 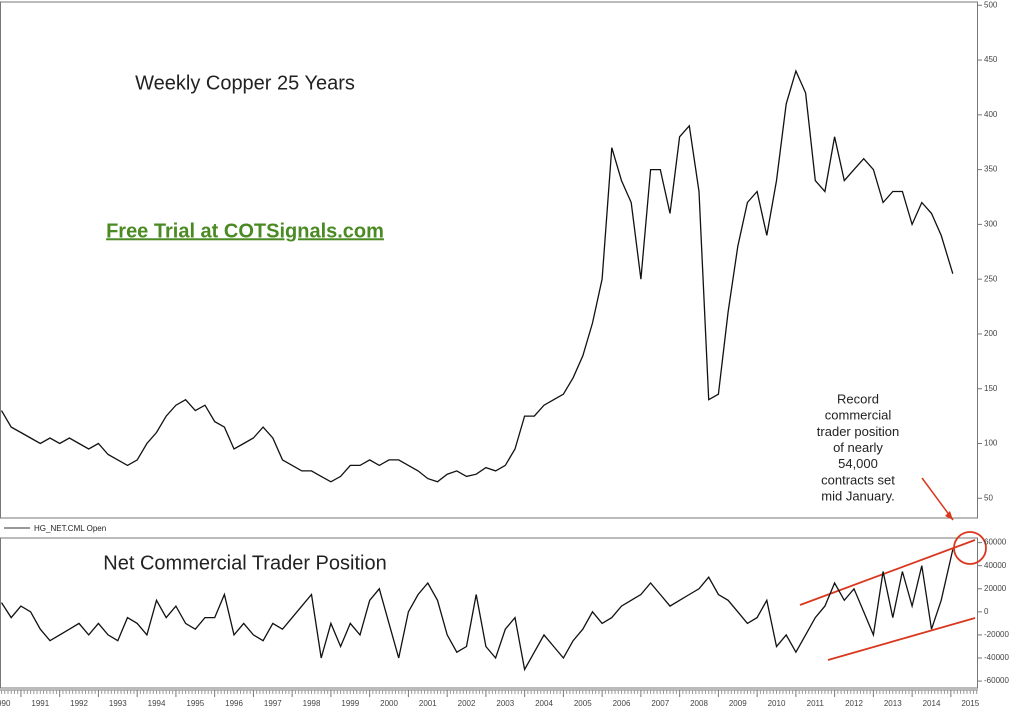 What do you see at coordinates (991, 114) in the screenshot?
I see `y-tick-label: 400` at bounding box center [991, 114].